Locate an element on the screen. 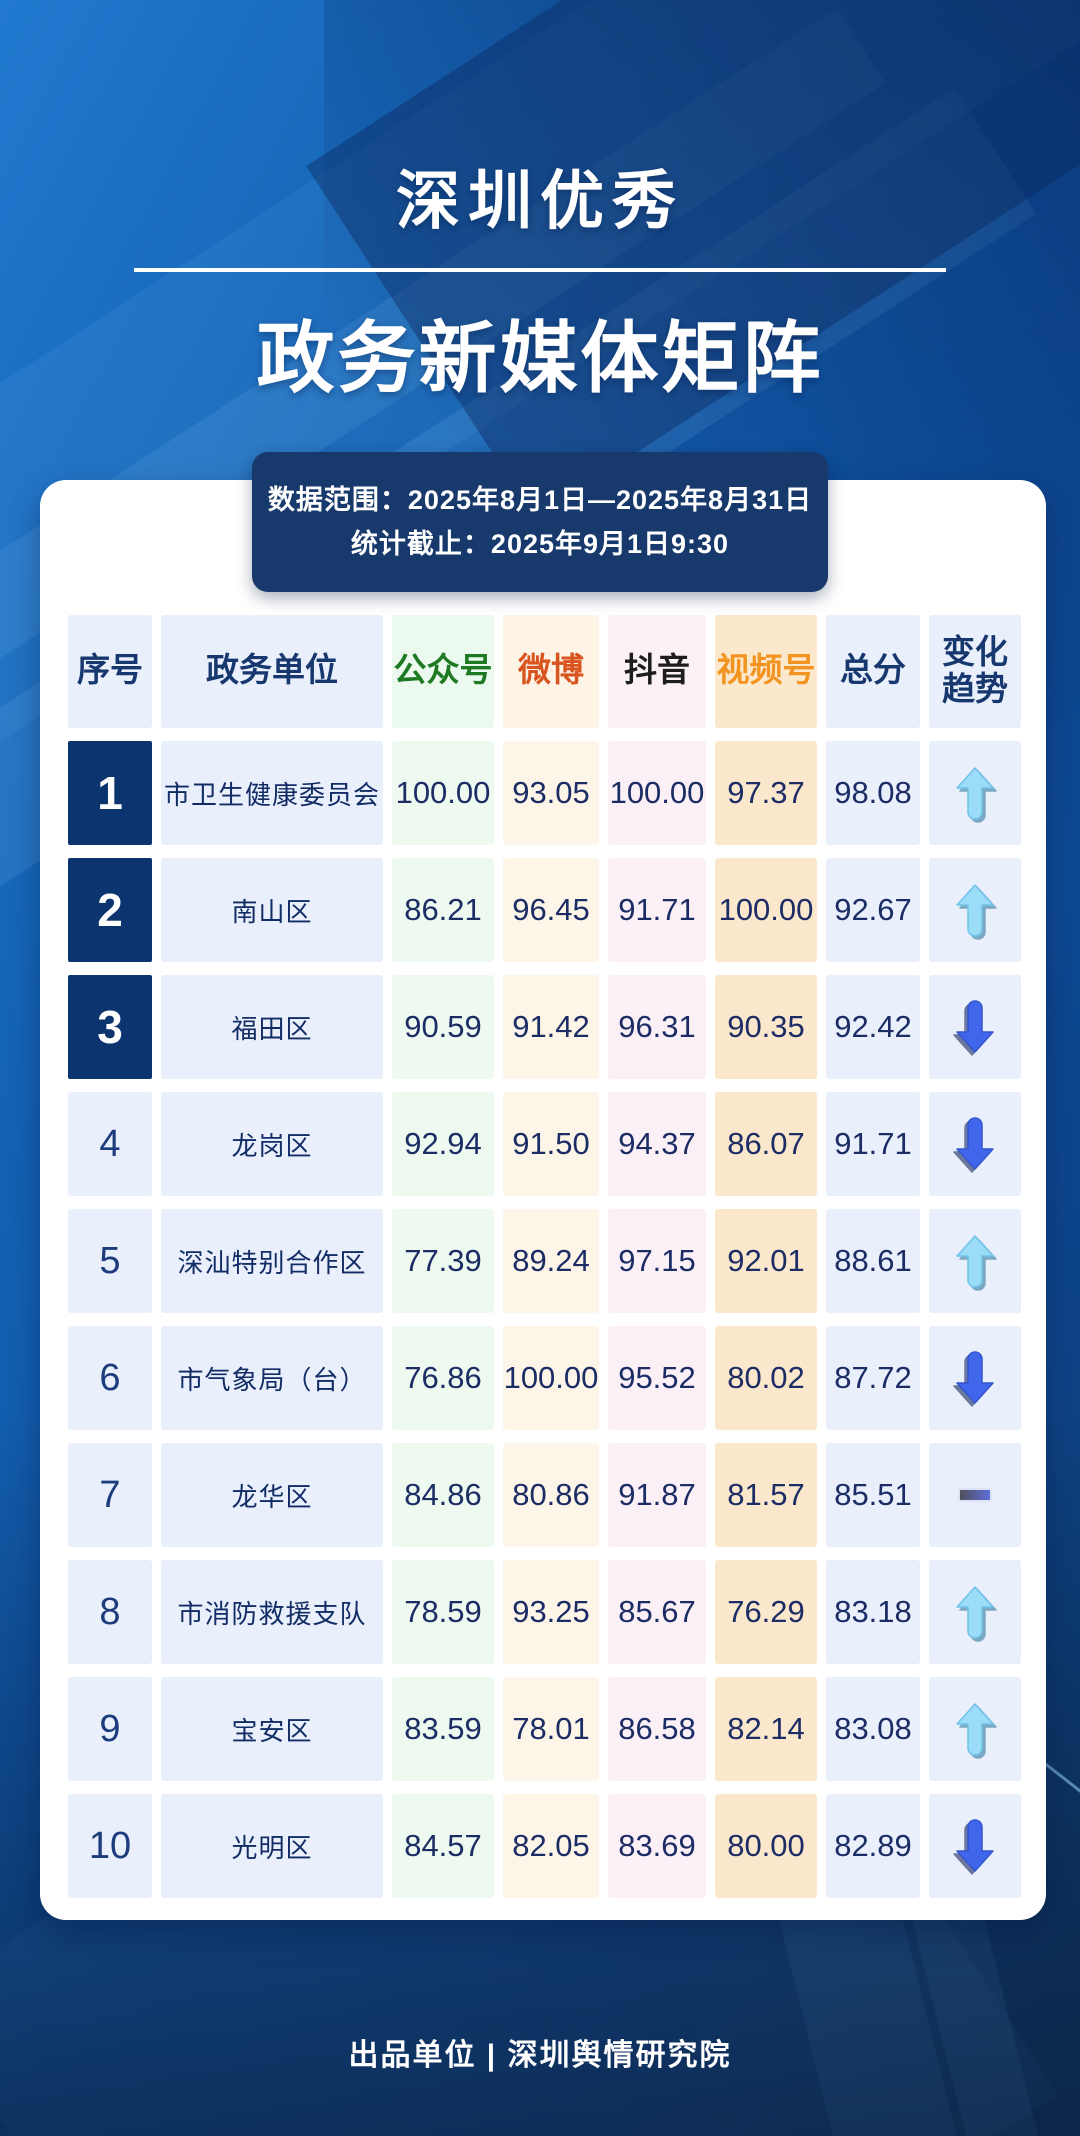  rank-cell: 1 is located at coordinates (110, 793).